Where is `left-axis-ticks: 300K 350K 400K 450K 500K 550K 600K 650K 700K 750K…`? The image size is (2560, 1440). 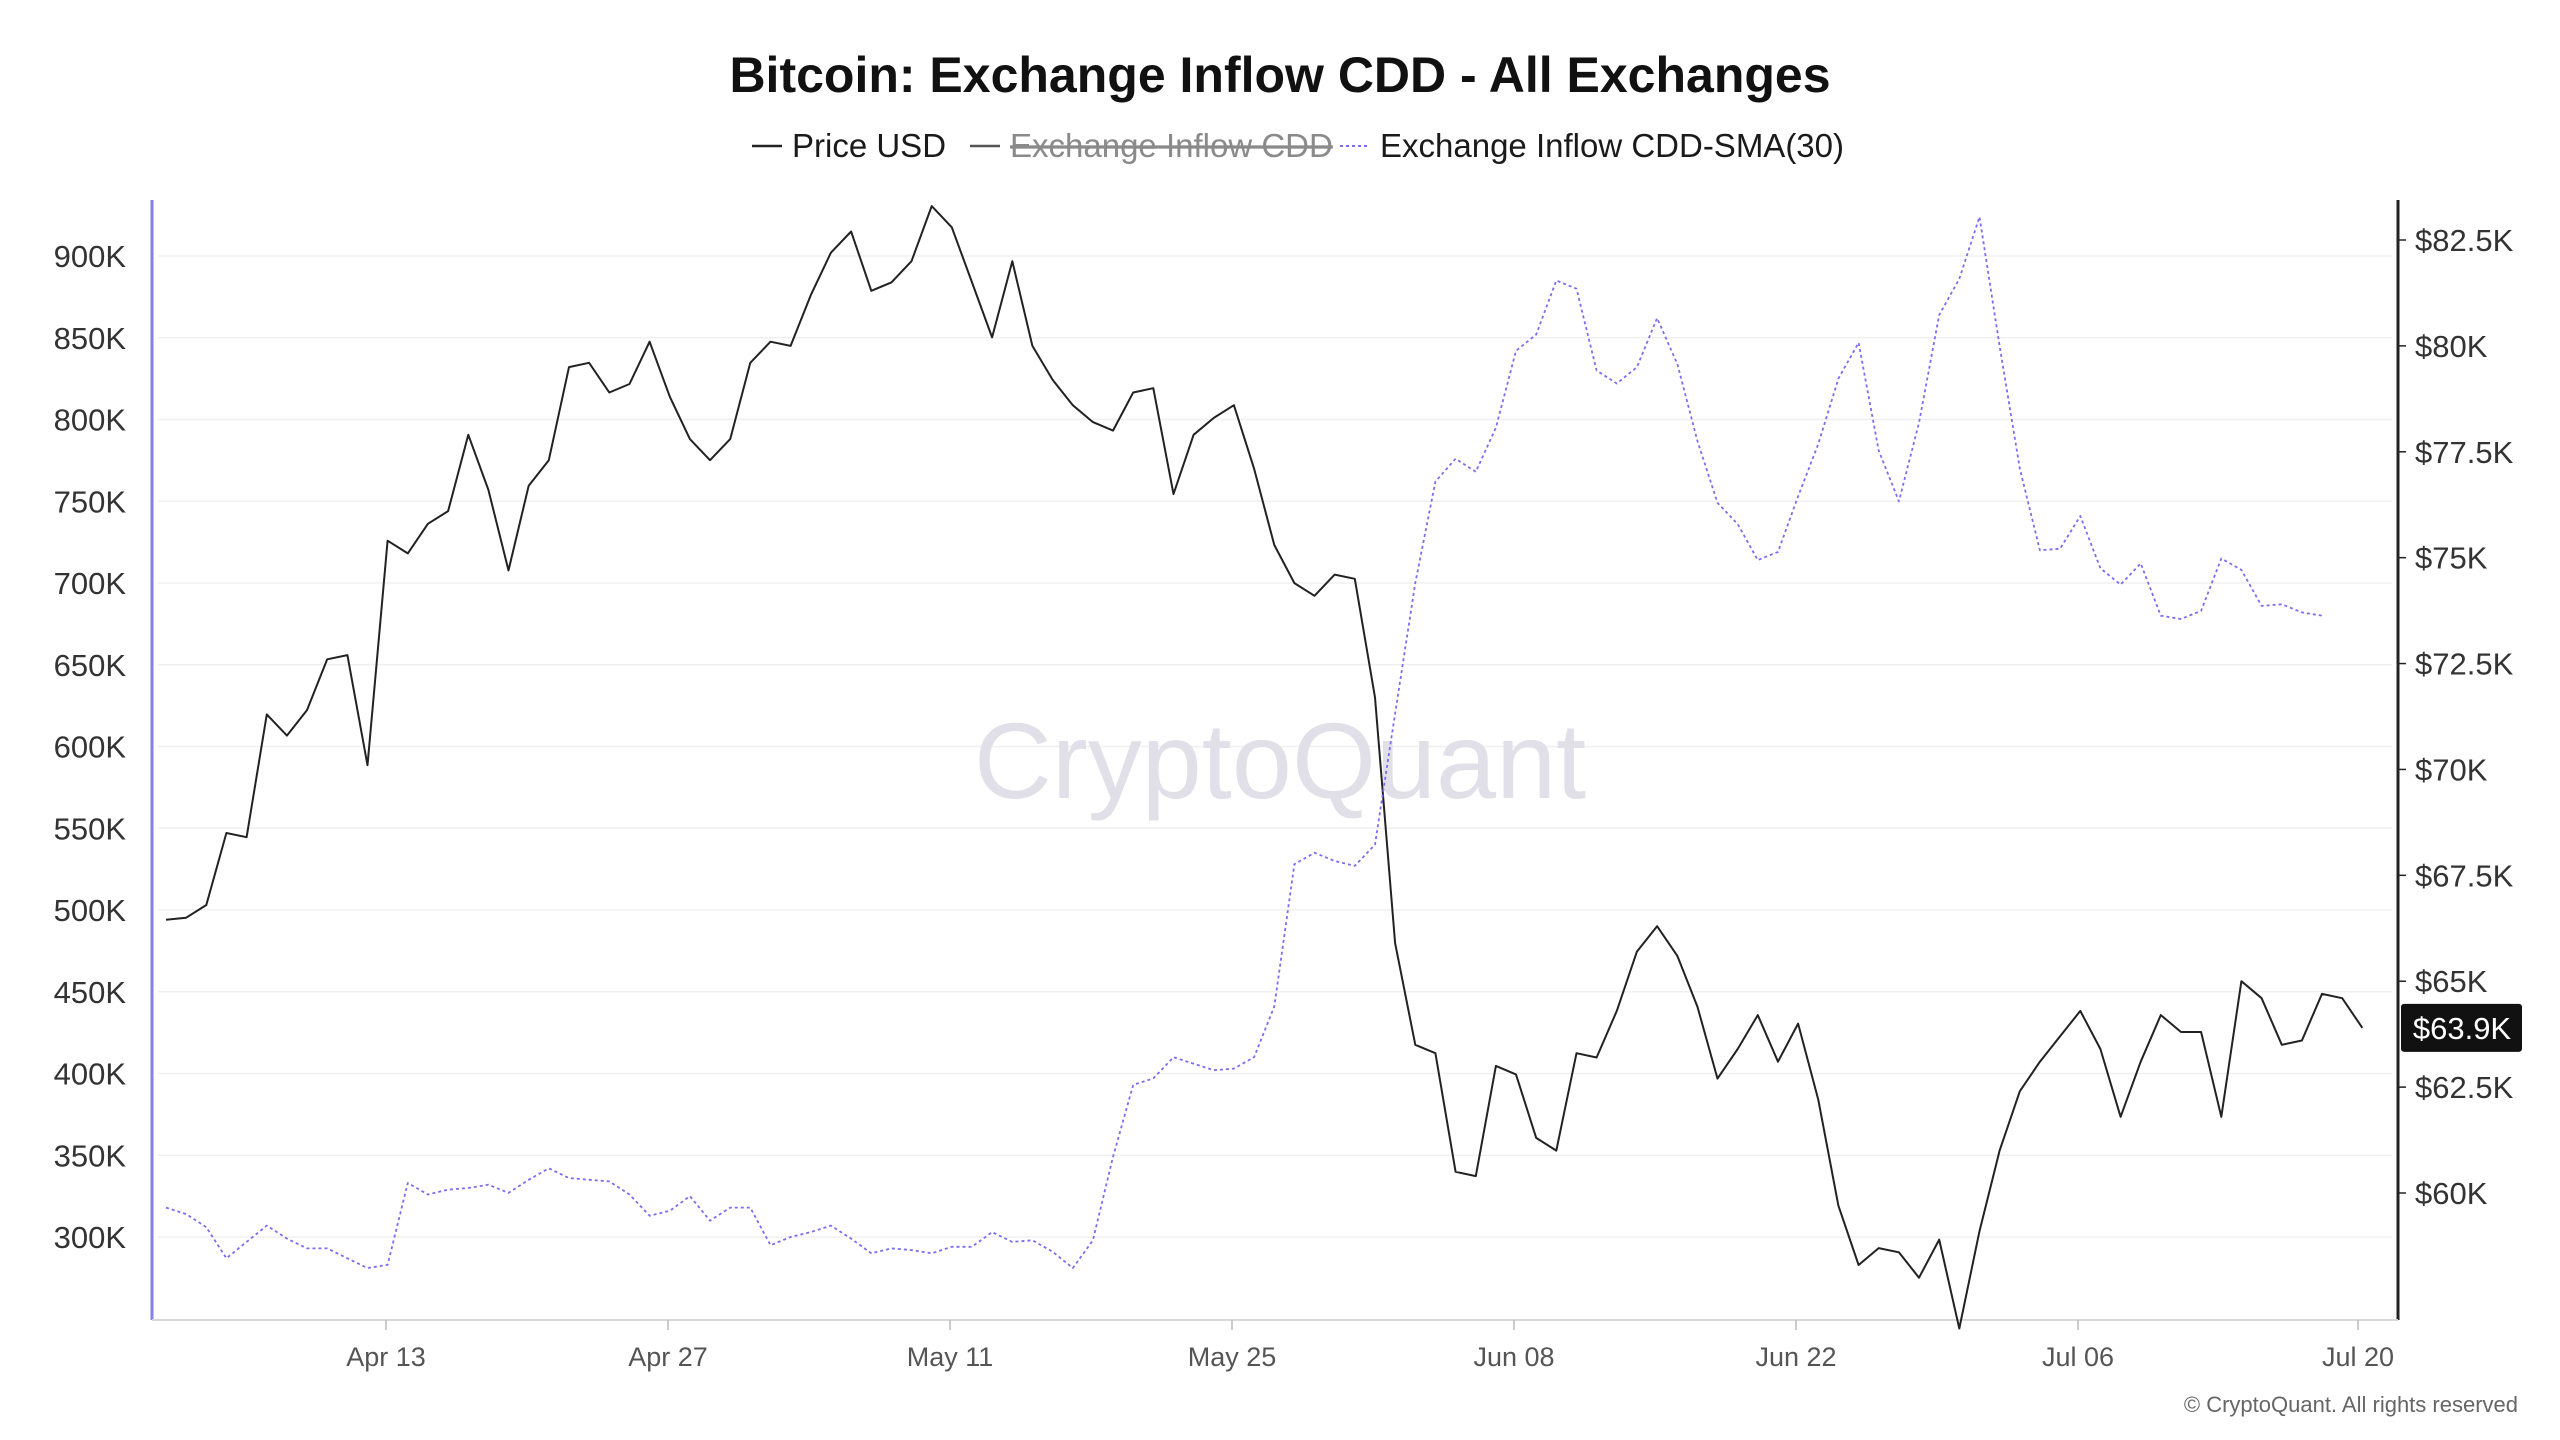
left-axis-ticks: 300K 350K 400K 450K 500K 550K 600K 650K 700K 750K… is located at coordinates (90, 747).